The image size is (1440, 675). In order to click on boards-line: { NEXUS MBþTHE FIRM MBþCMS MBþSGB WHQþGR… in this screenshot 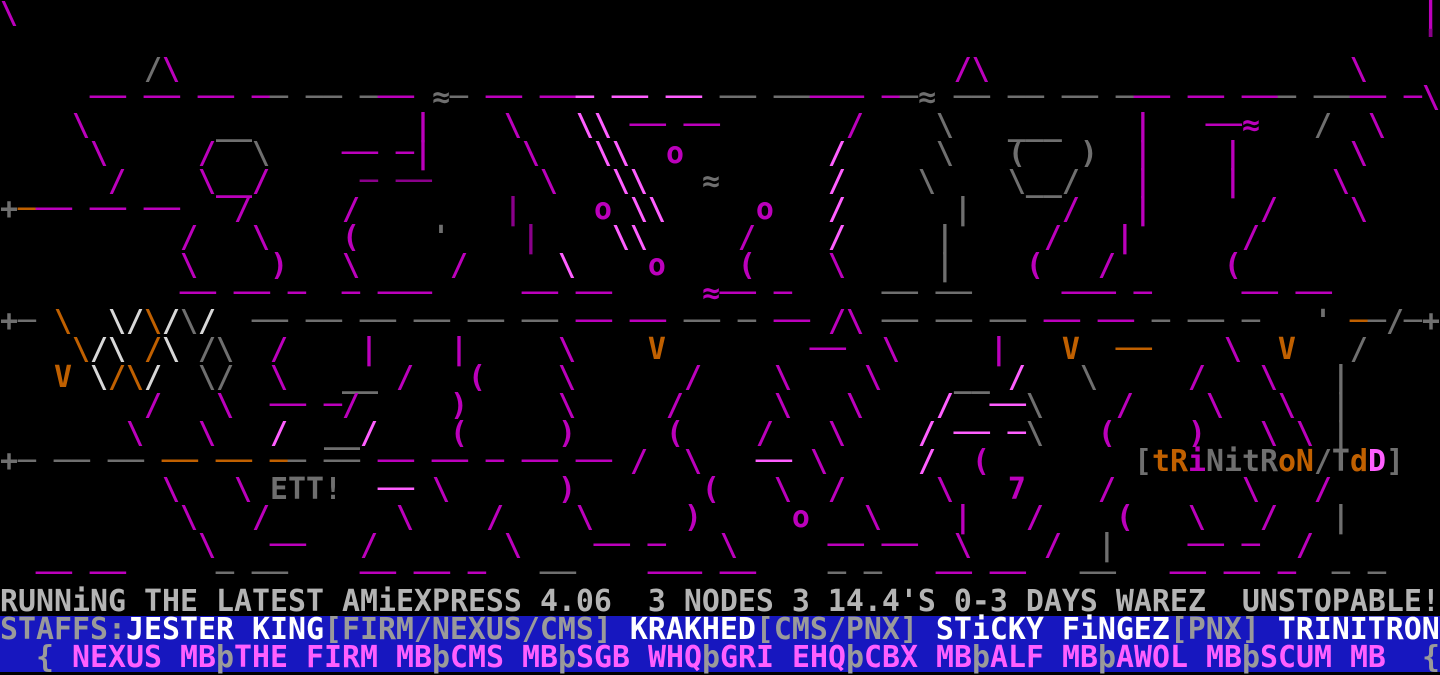, I will do `click(720, 657)`.